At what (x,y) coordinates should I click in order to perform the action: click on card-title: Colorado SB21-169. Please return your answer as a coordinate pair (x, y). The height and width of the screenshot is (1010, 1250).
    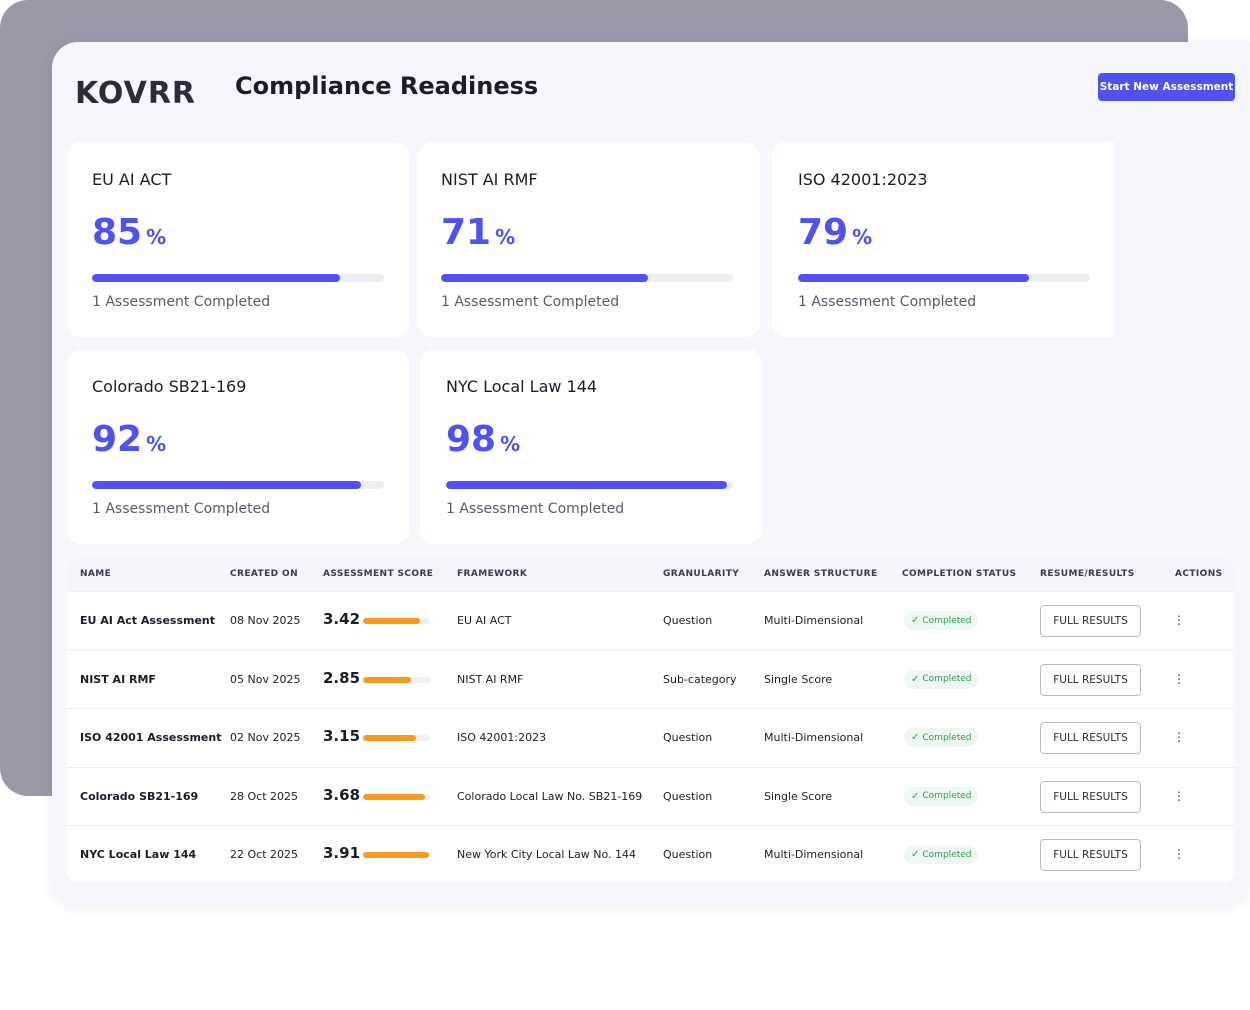
    Looking at the image, I should click on (169, 386).